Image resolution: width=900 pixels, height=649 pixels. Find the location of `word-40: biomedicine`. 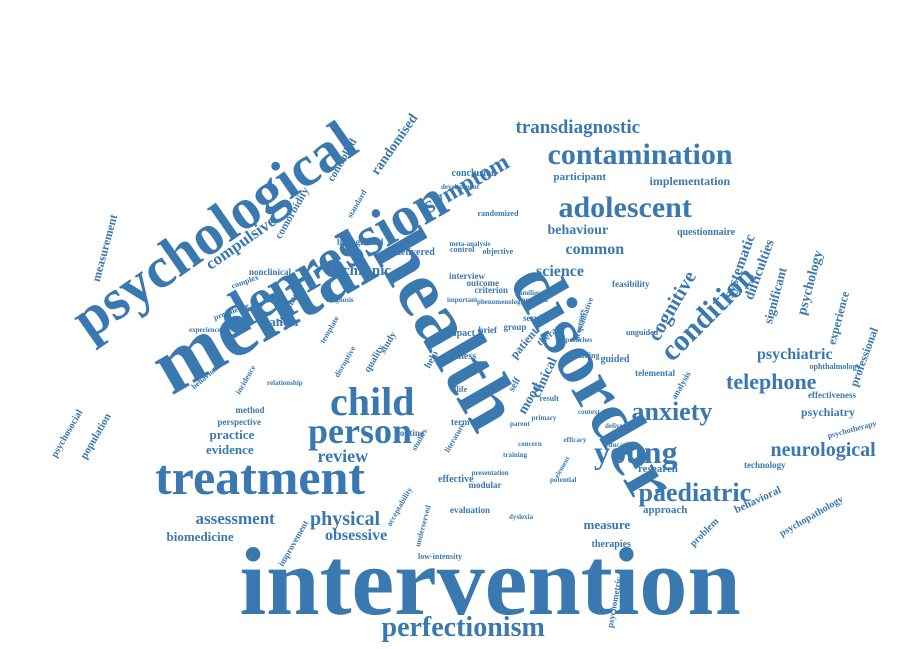

word-40: biomedicine is located at coordinates (200, 536).